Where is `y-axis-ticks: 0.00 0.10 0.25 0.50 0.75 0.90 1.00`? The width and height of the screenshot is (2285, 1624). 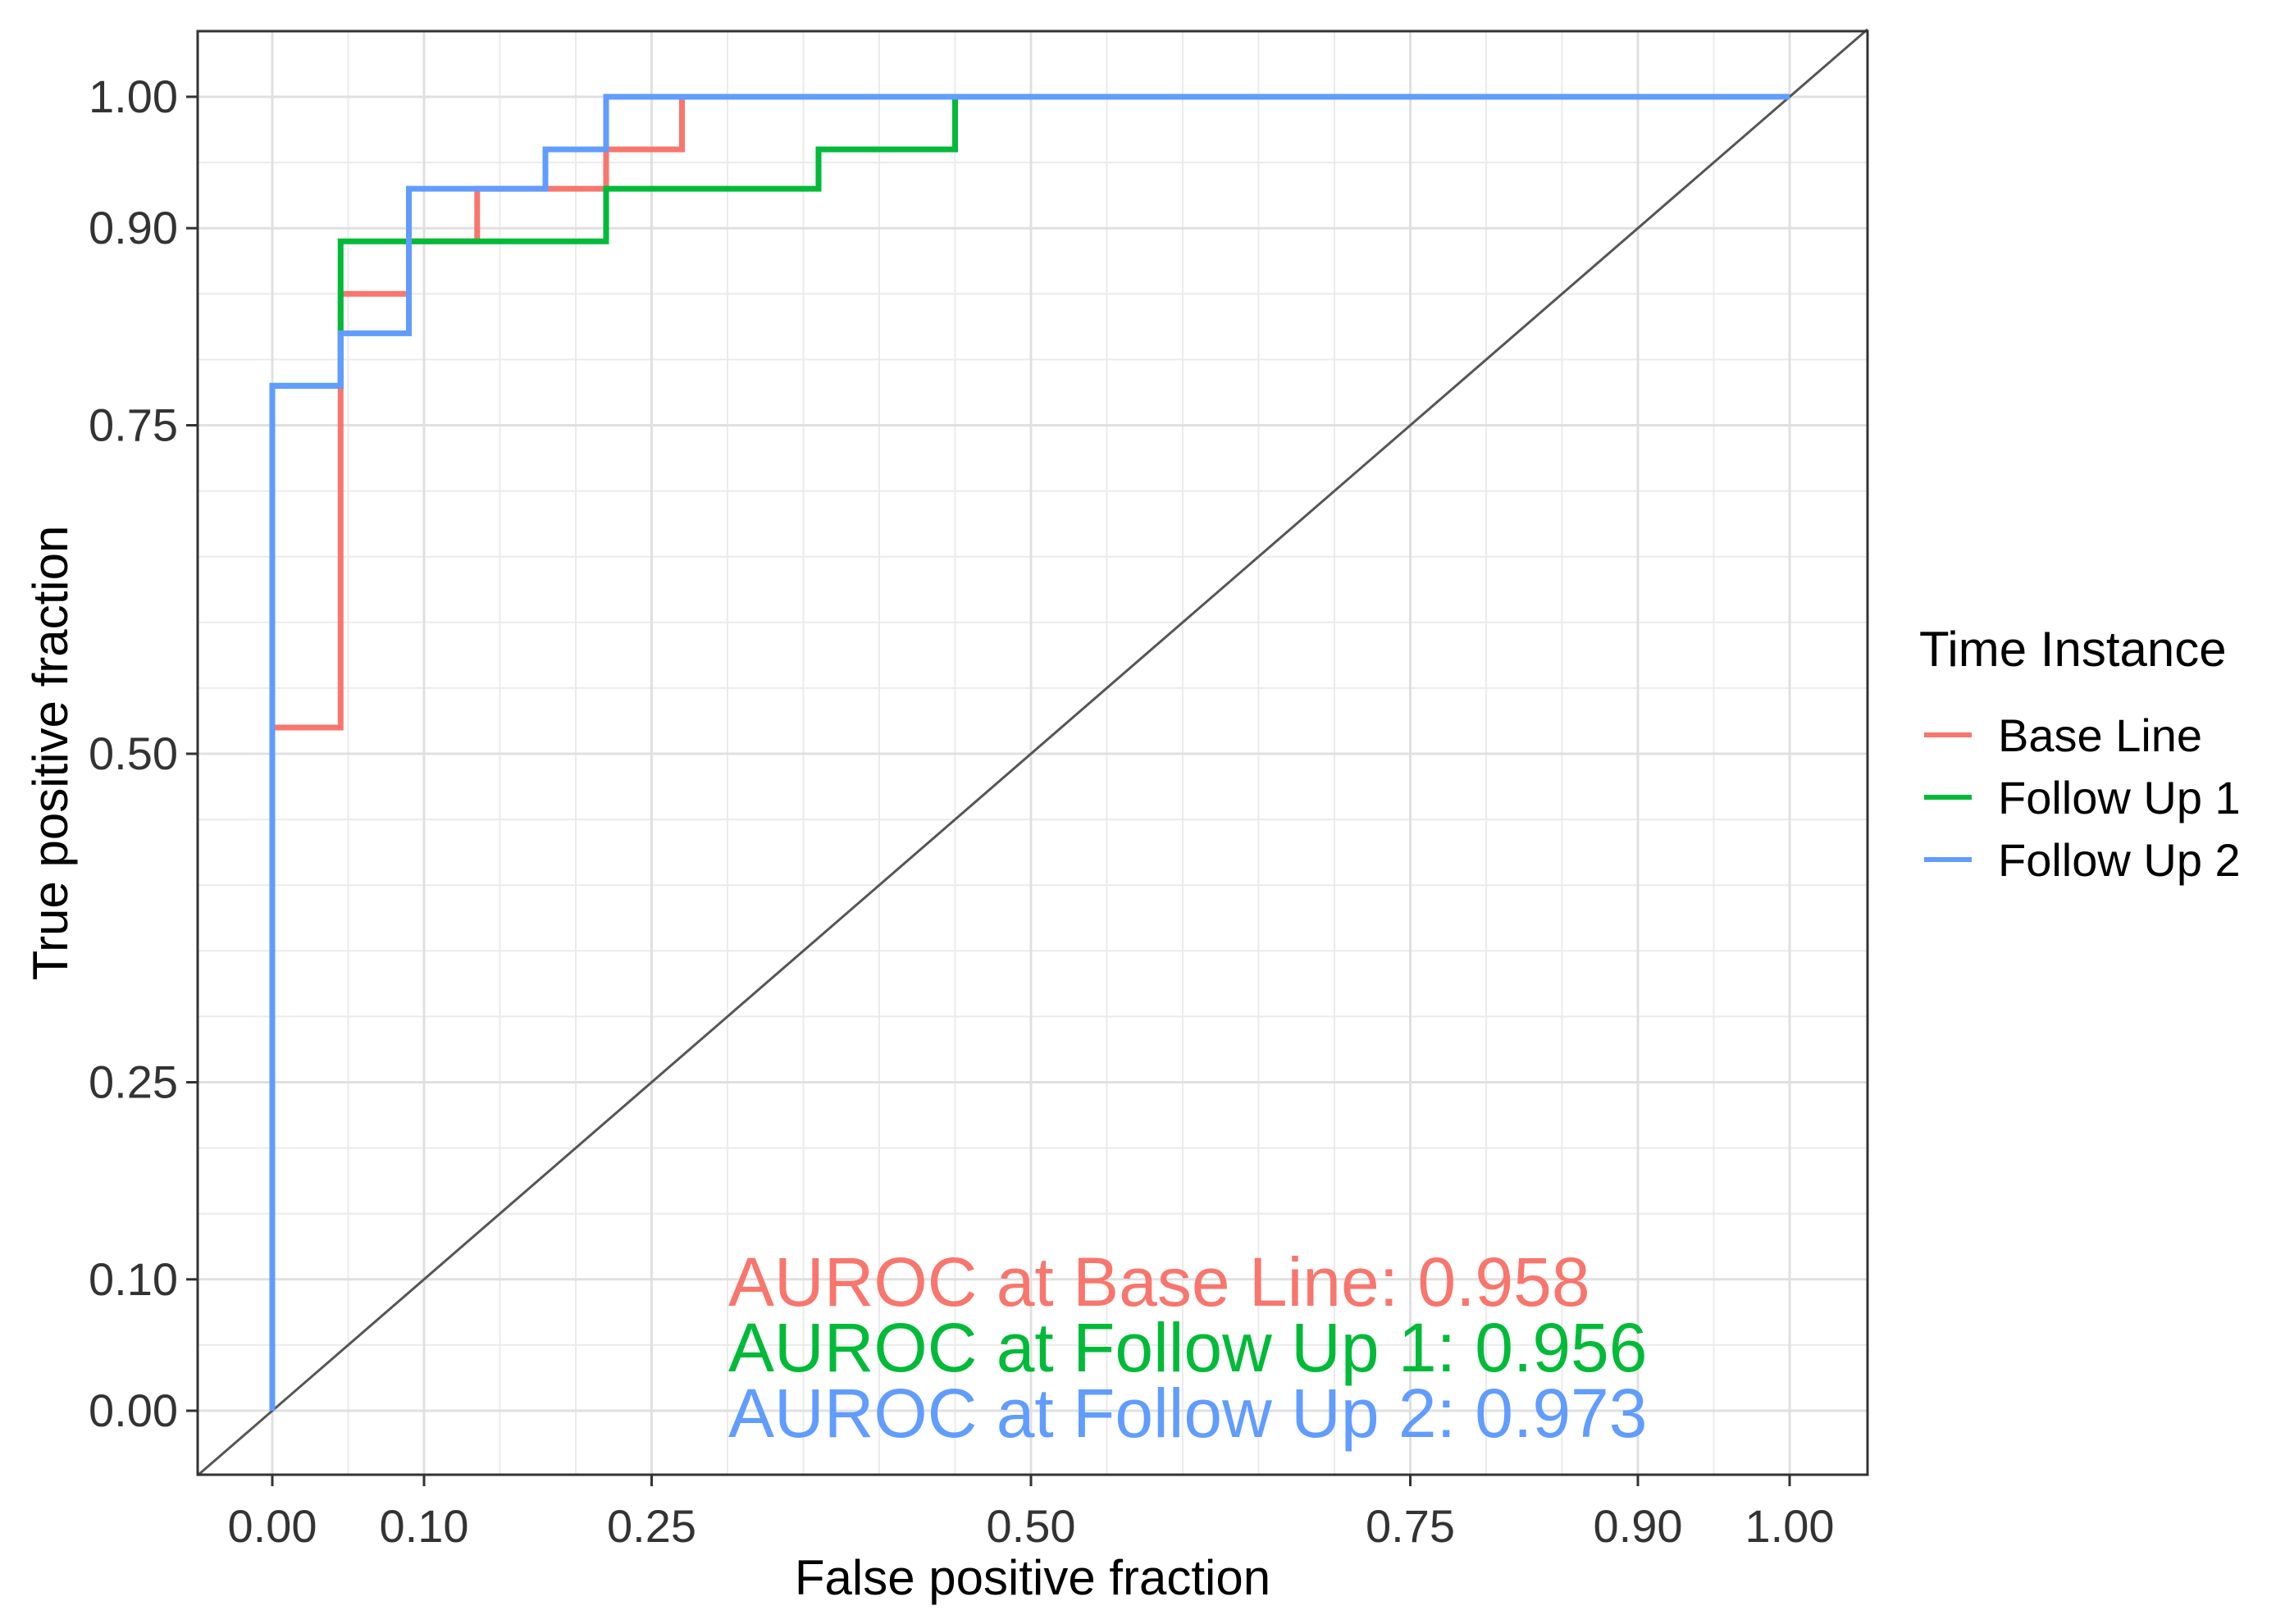 y-axis-ticks: 0.00 0.10 0.25 0.50 0.75 0.90 1.00 is located at coordinates (143, 753).